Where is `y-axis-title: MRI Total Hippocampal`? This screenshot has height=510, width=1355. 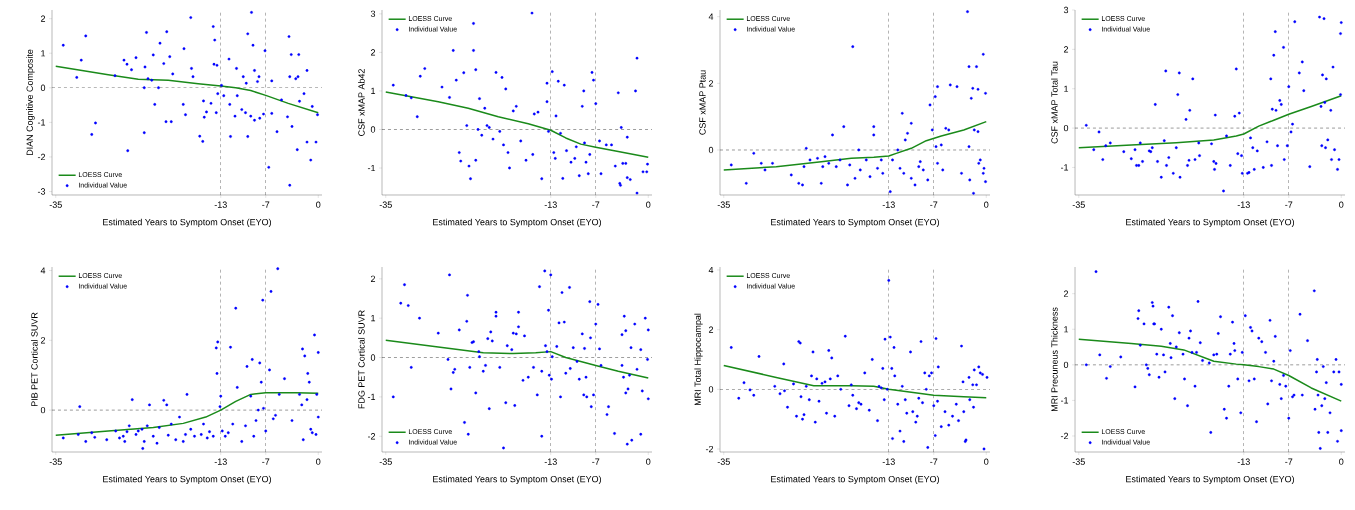
y-axis-title: MRI Total Hippocampal is located at coordinates (698, 359).